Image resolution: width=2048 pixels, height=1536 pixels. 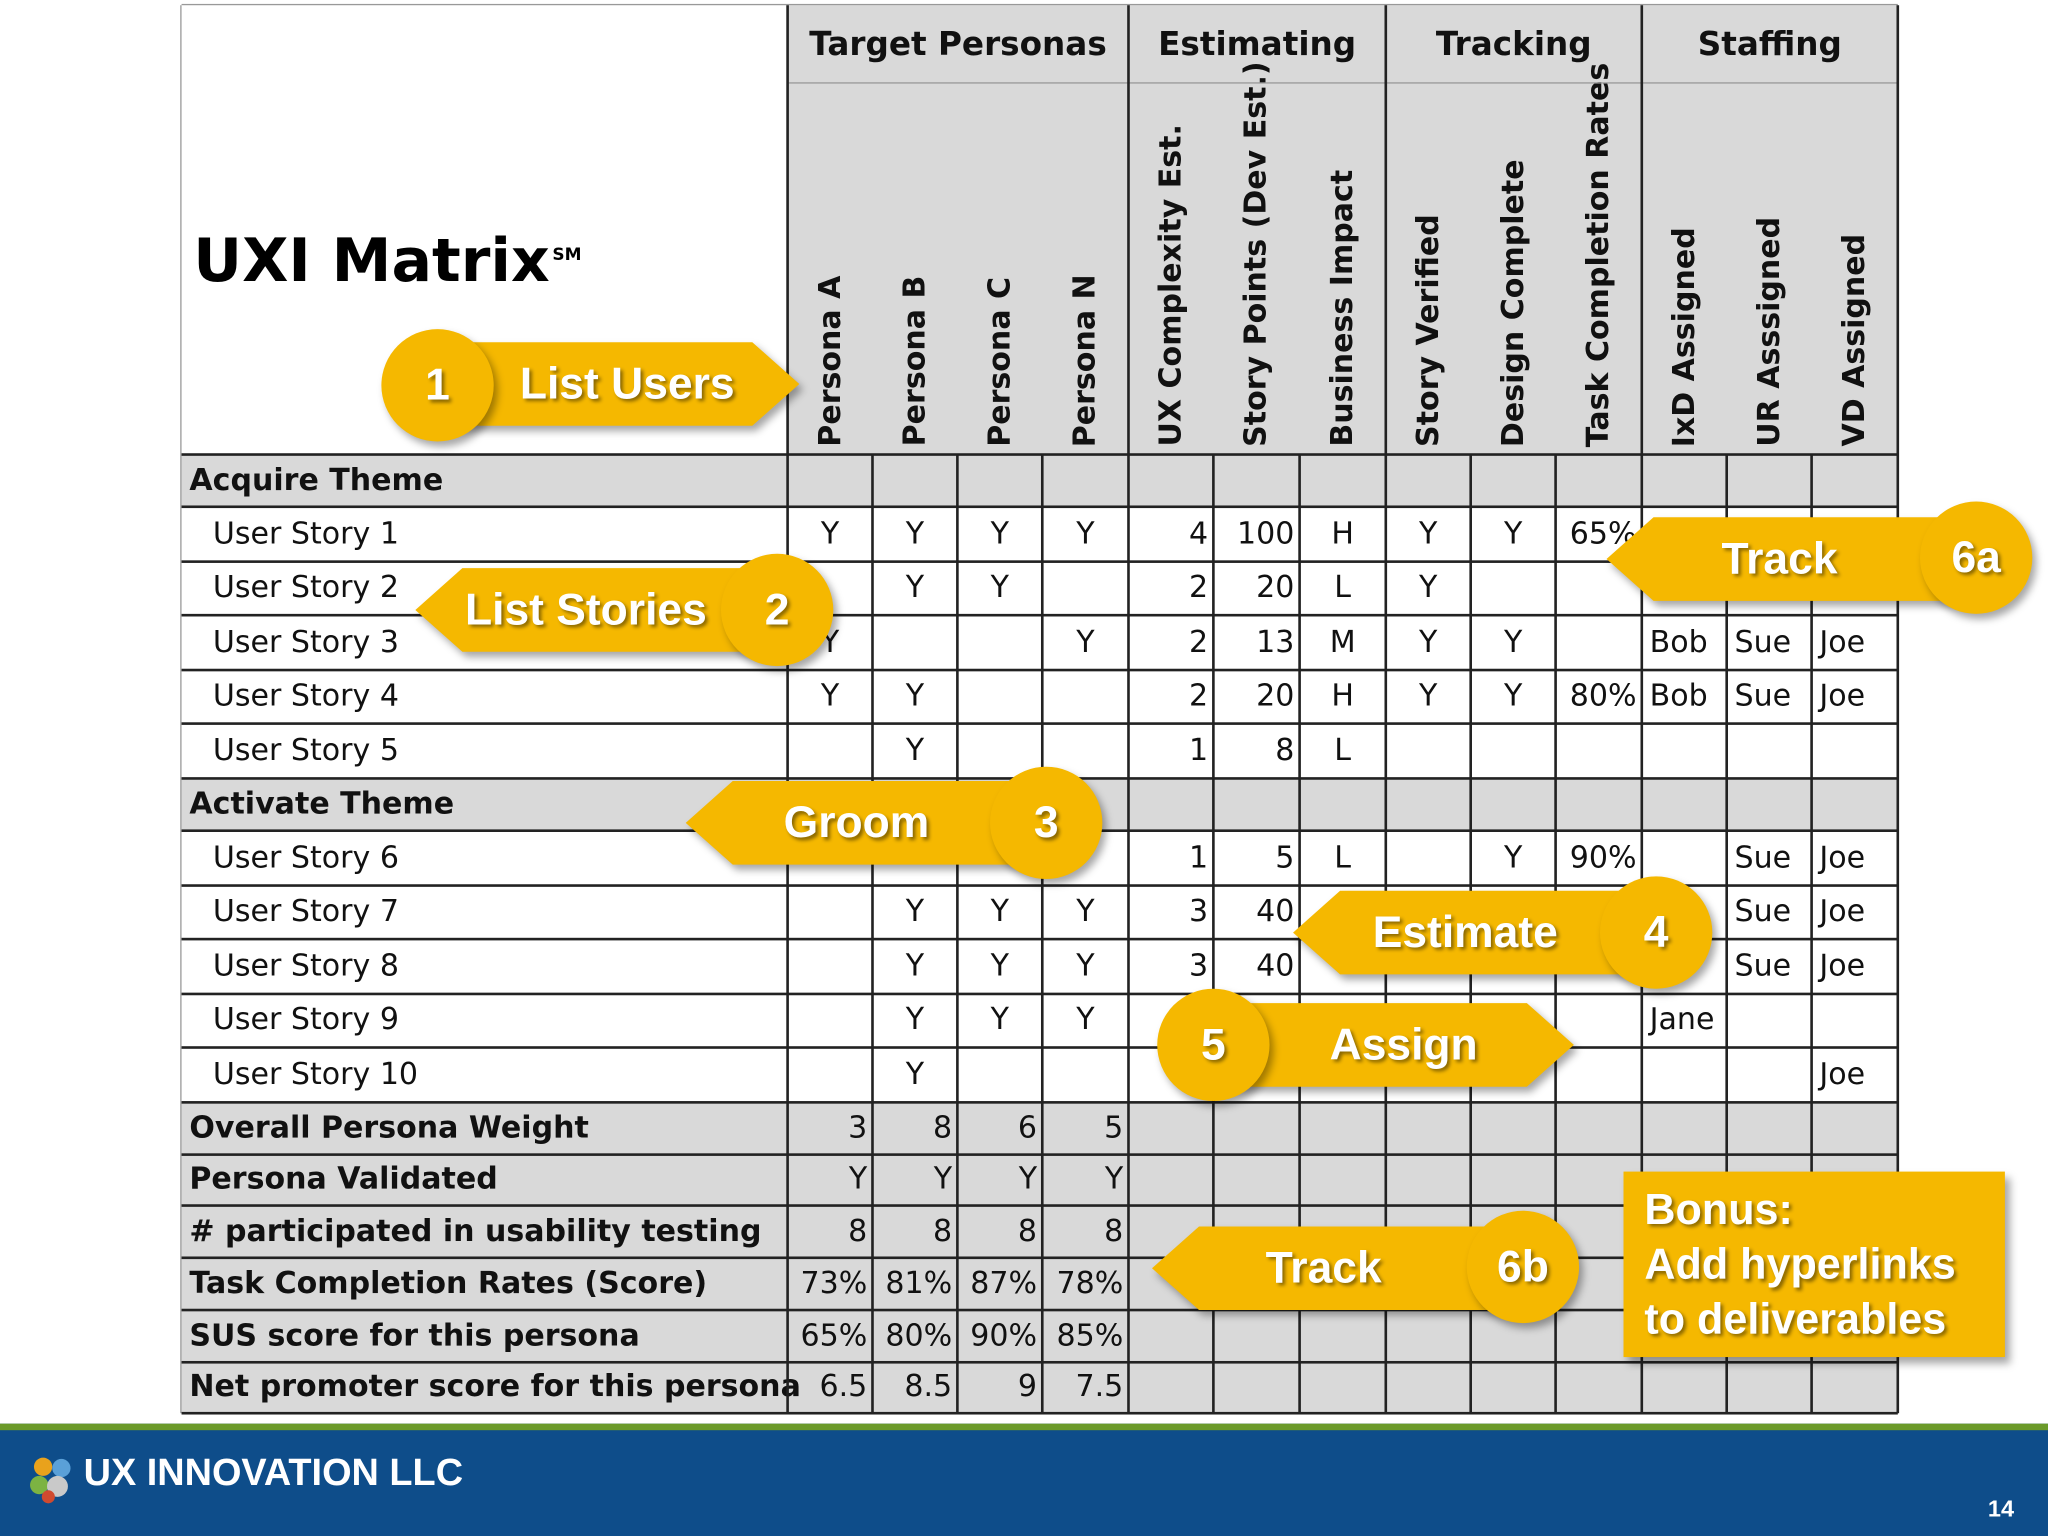 What do you see at coordinates (1170, 268) in the screenshot?
I see `column-header: UX Complexity Est.` at bounding box center [1170, 268].